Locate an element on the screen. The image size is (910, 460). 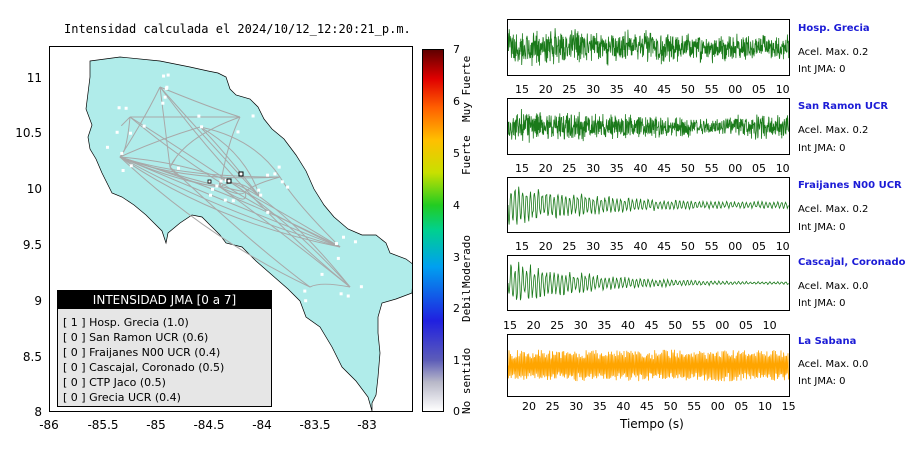
map-y-tick: 9.5 is located at coordinates (32, 245).